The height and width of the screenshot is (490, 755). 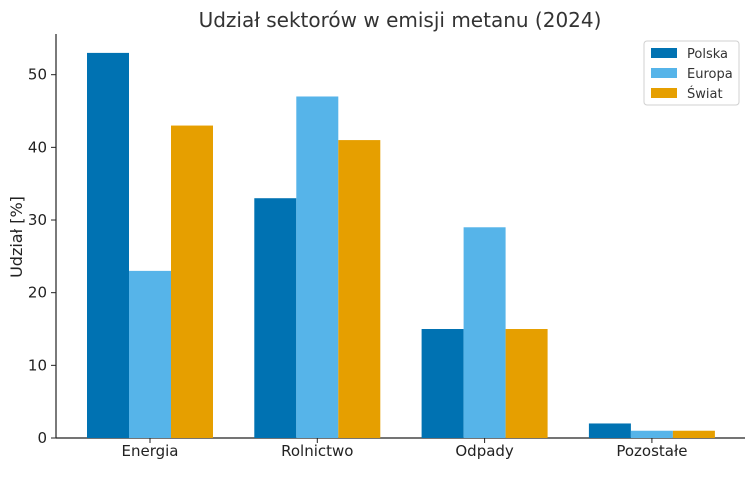 I want to click on legend-swatch-polska, so click(x=664, y=53).